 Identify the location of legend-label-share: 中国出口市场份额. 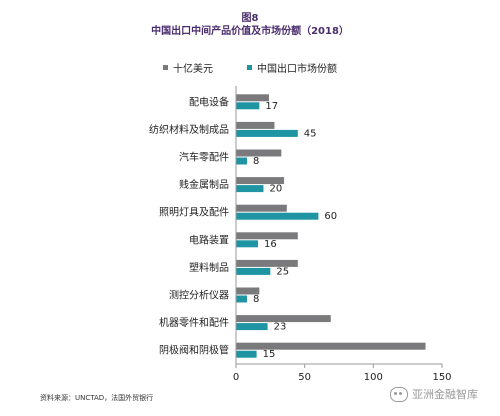
(297, 69).